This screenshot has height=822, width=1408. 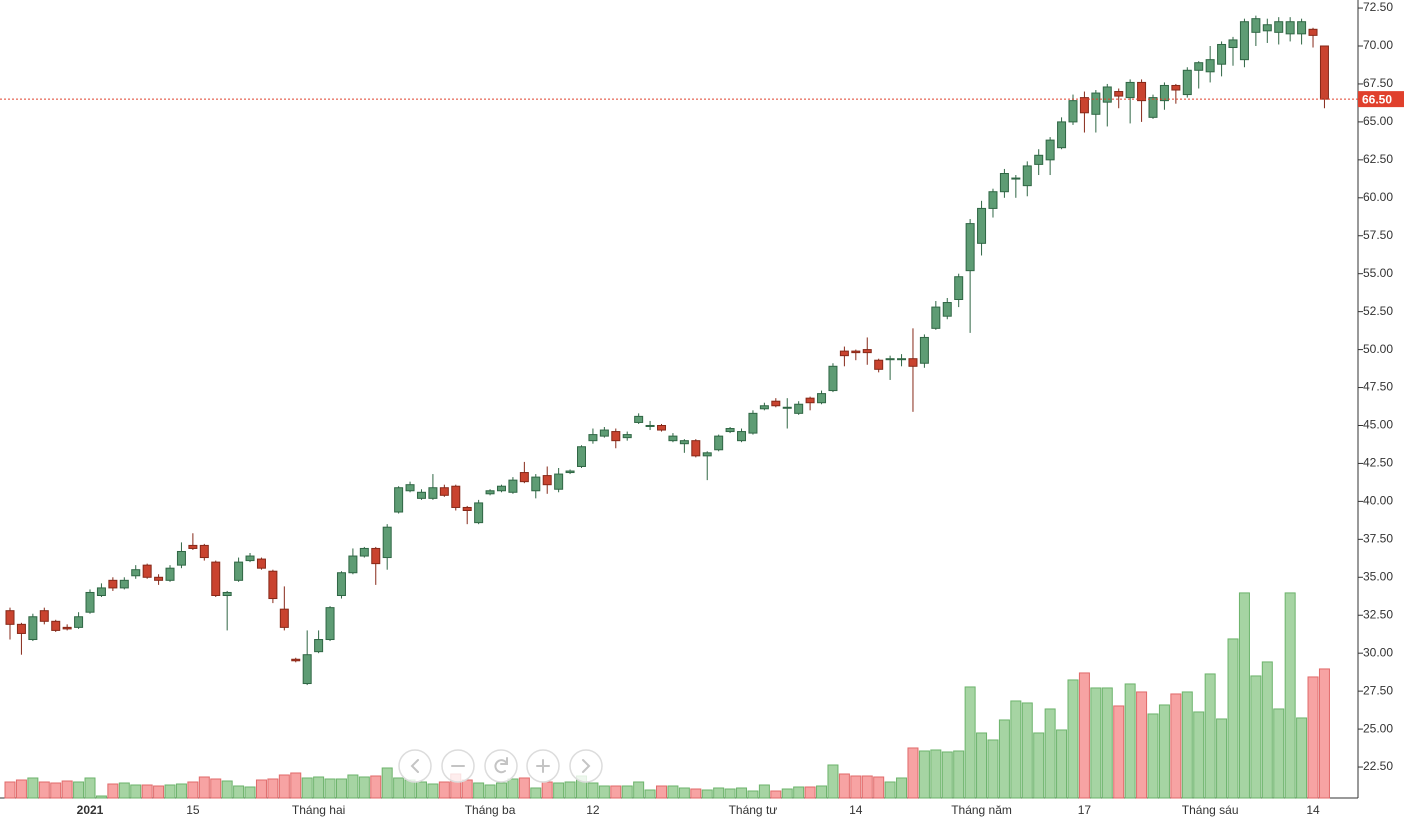 What do you see at coordinates (415, 766) in the screenshot?
I see `scroll-left-button` at bounding box center [415, 766].